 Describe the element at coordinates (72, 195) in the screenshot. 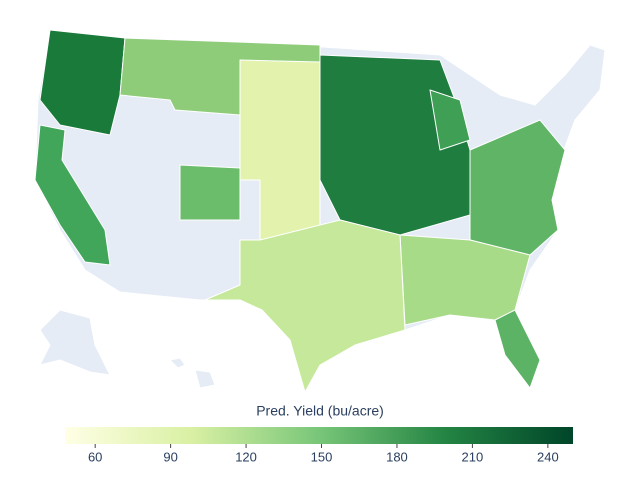

I see `region-california` at that location.